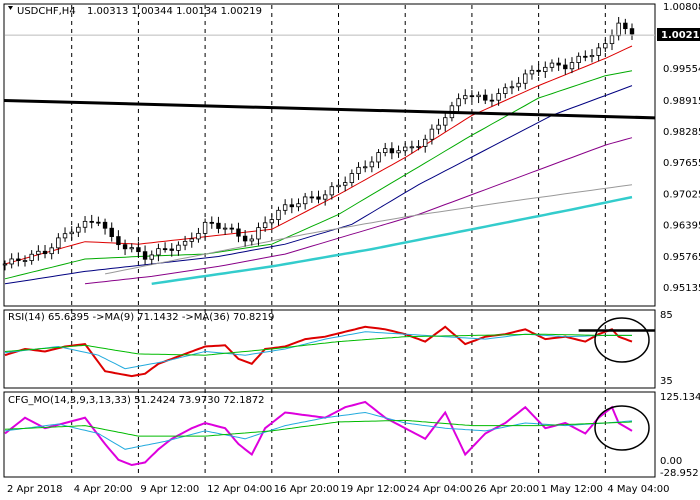 The height and width of the screenshot is (500, 700). What do you see at coordinates (46, 11) in the screenshot?
I see `symbol-label: USDCHF,H4` at bounding box center [46, 11].